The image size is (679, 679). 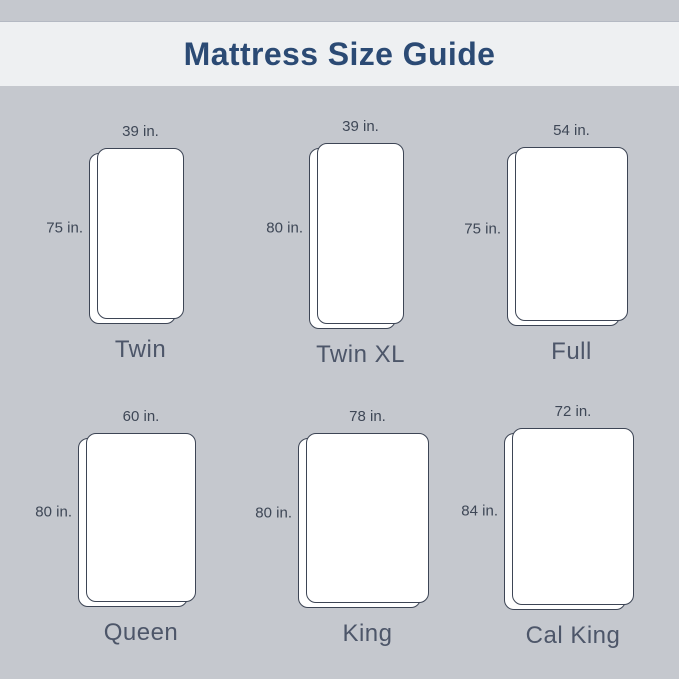 I want to click on mattress-card-king: 78 in. 80 in. King, so click(x=342, y=527).